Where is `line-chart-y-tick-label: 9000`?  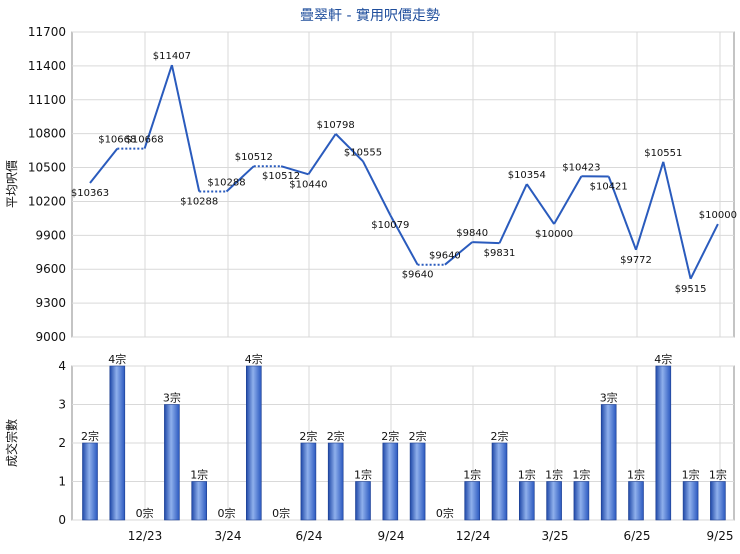 line-chart-y-tick-label: 9000 is located at coordinates (50, 337).